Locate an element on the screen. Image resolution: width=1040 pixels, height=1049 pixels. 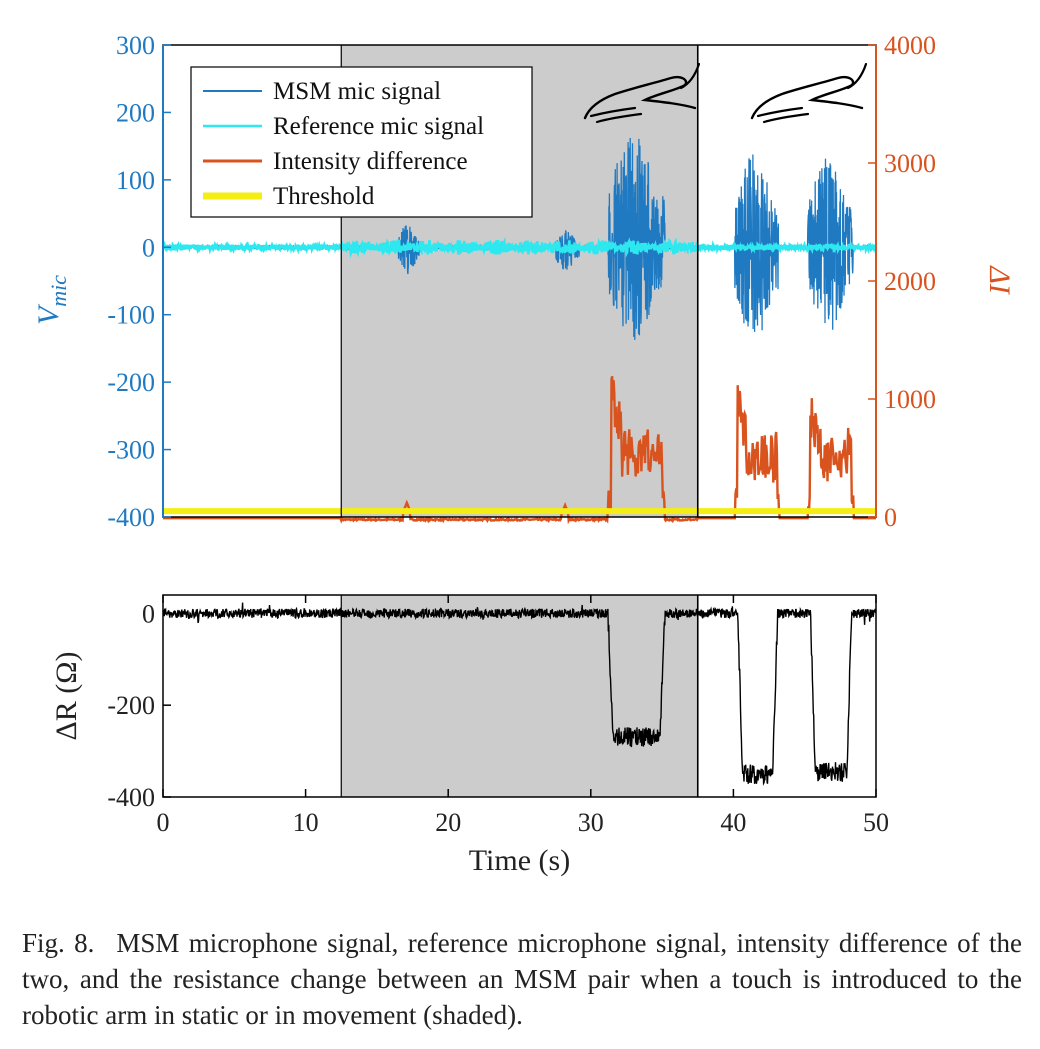
x-tick-label: 0 is located at coordinates (163, 822).